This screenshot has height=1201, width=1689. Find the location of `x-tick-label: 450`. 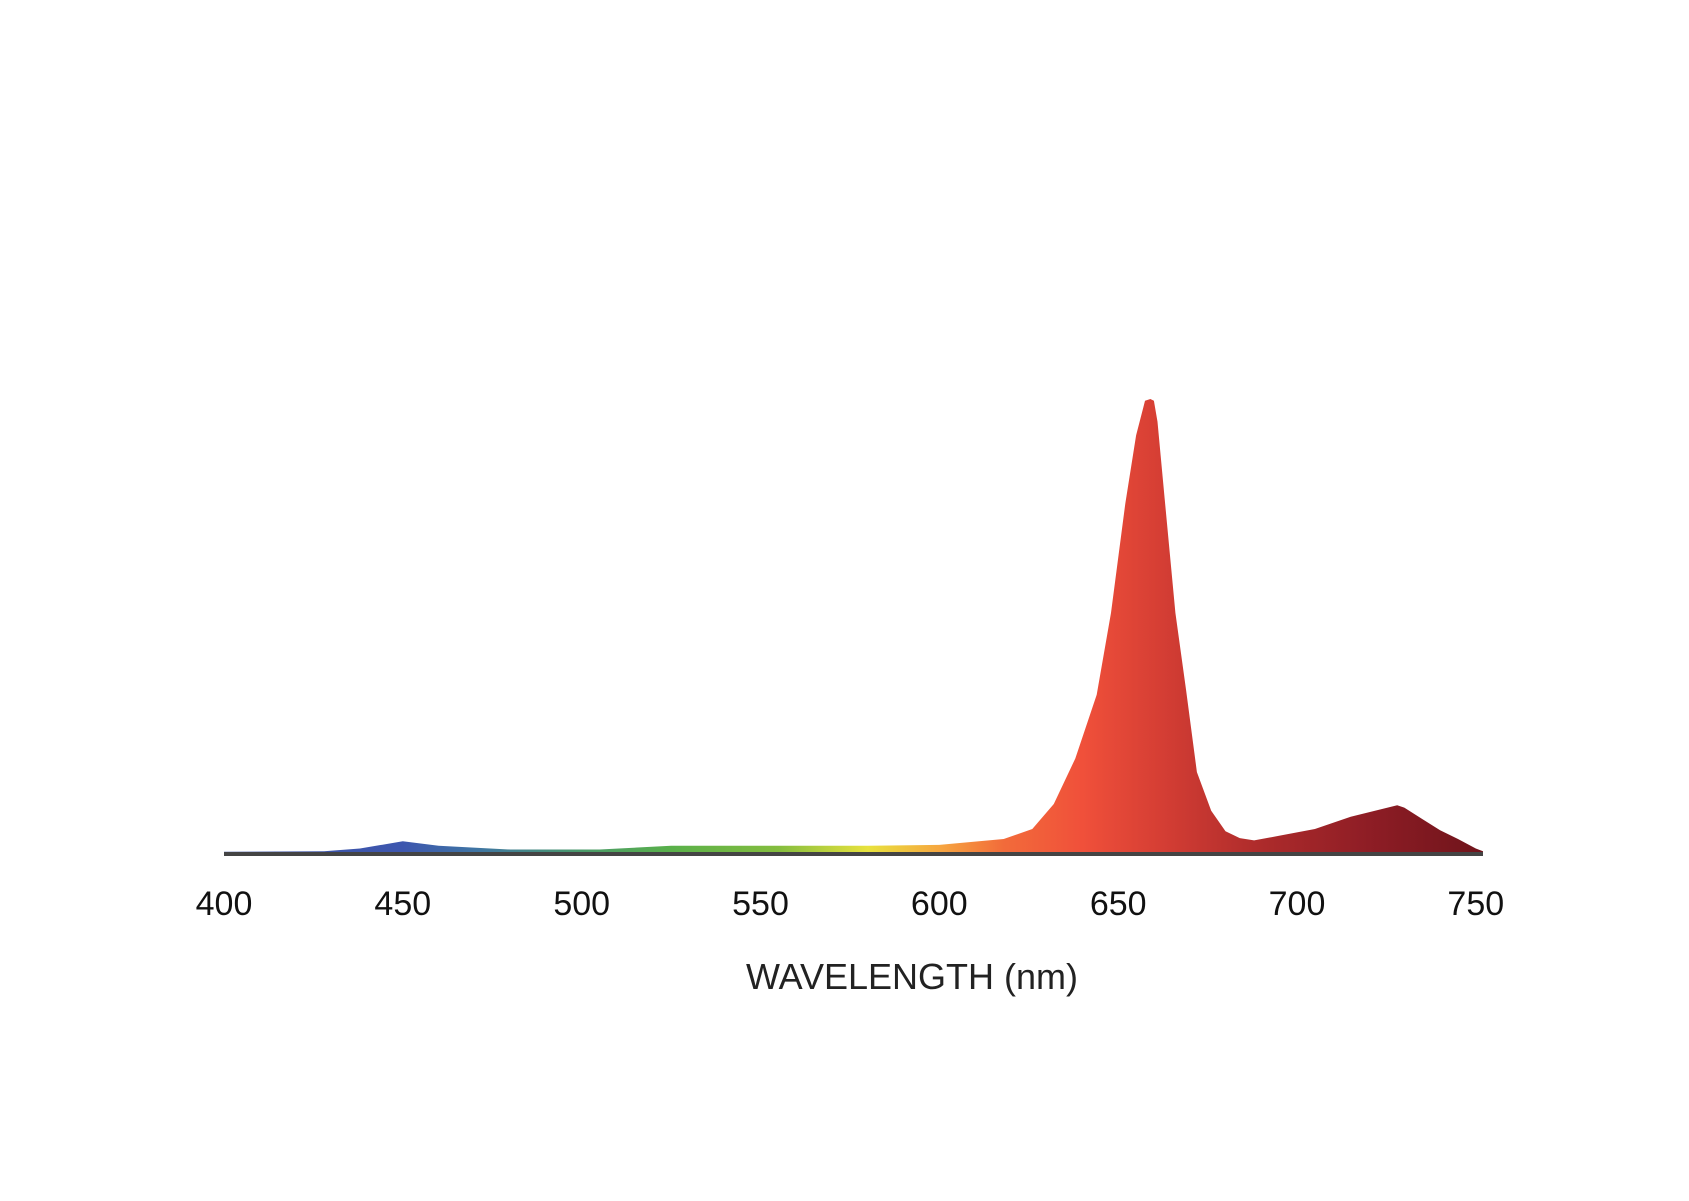

x-tick-label: 450 is located at coordinates (402, 904).